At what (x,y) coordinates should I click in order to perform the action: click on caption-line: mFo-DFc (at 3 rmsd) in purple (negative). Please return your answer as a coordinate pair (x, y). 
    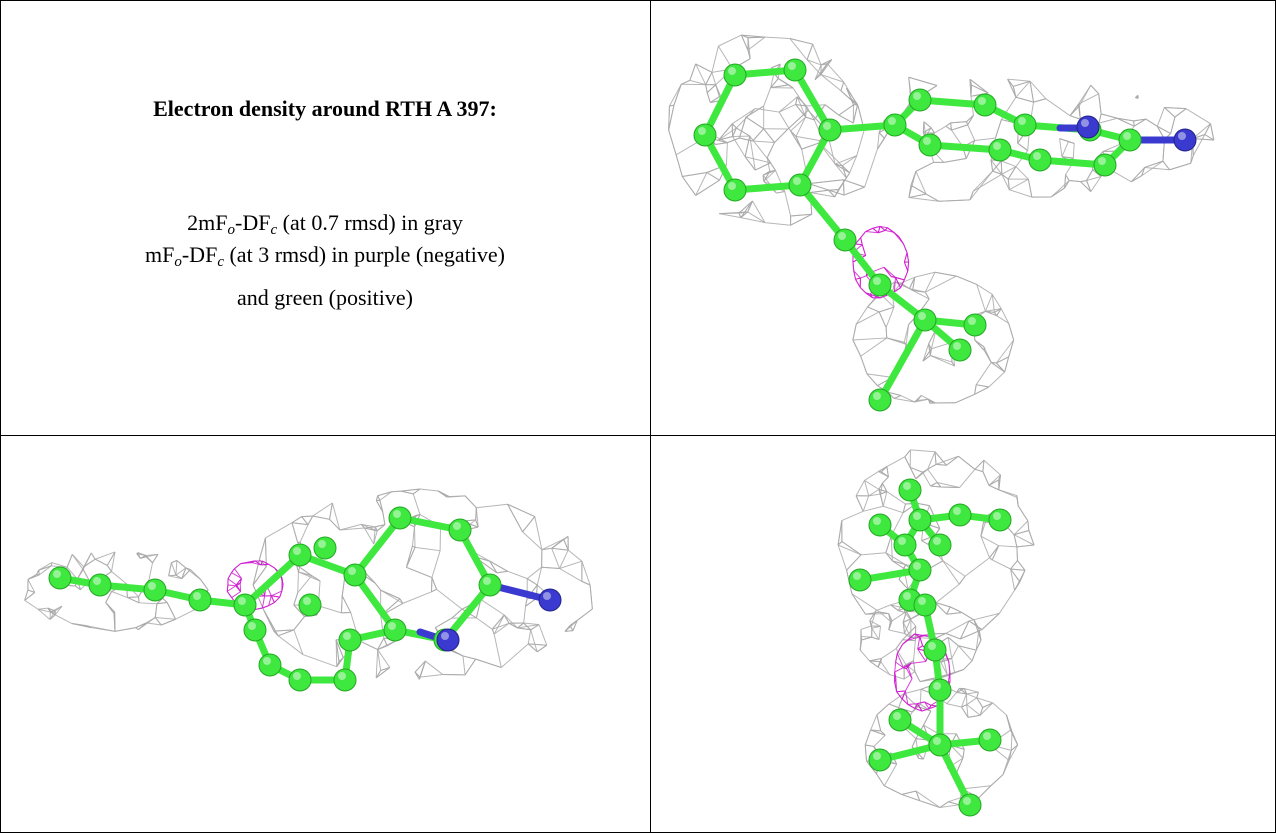
    Looking at the image, I should click on (325, 256).